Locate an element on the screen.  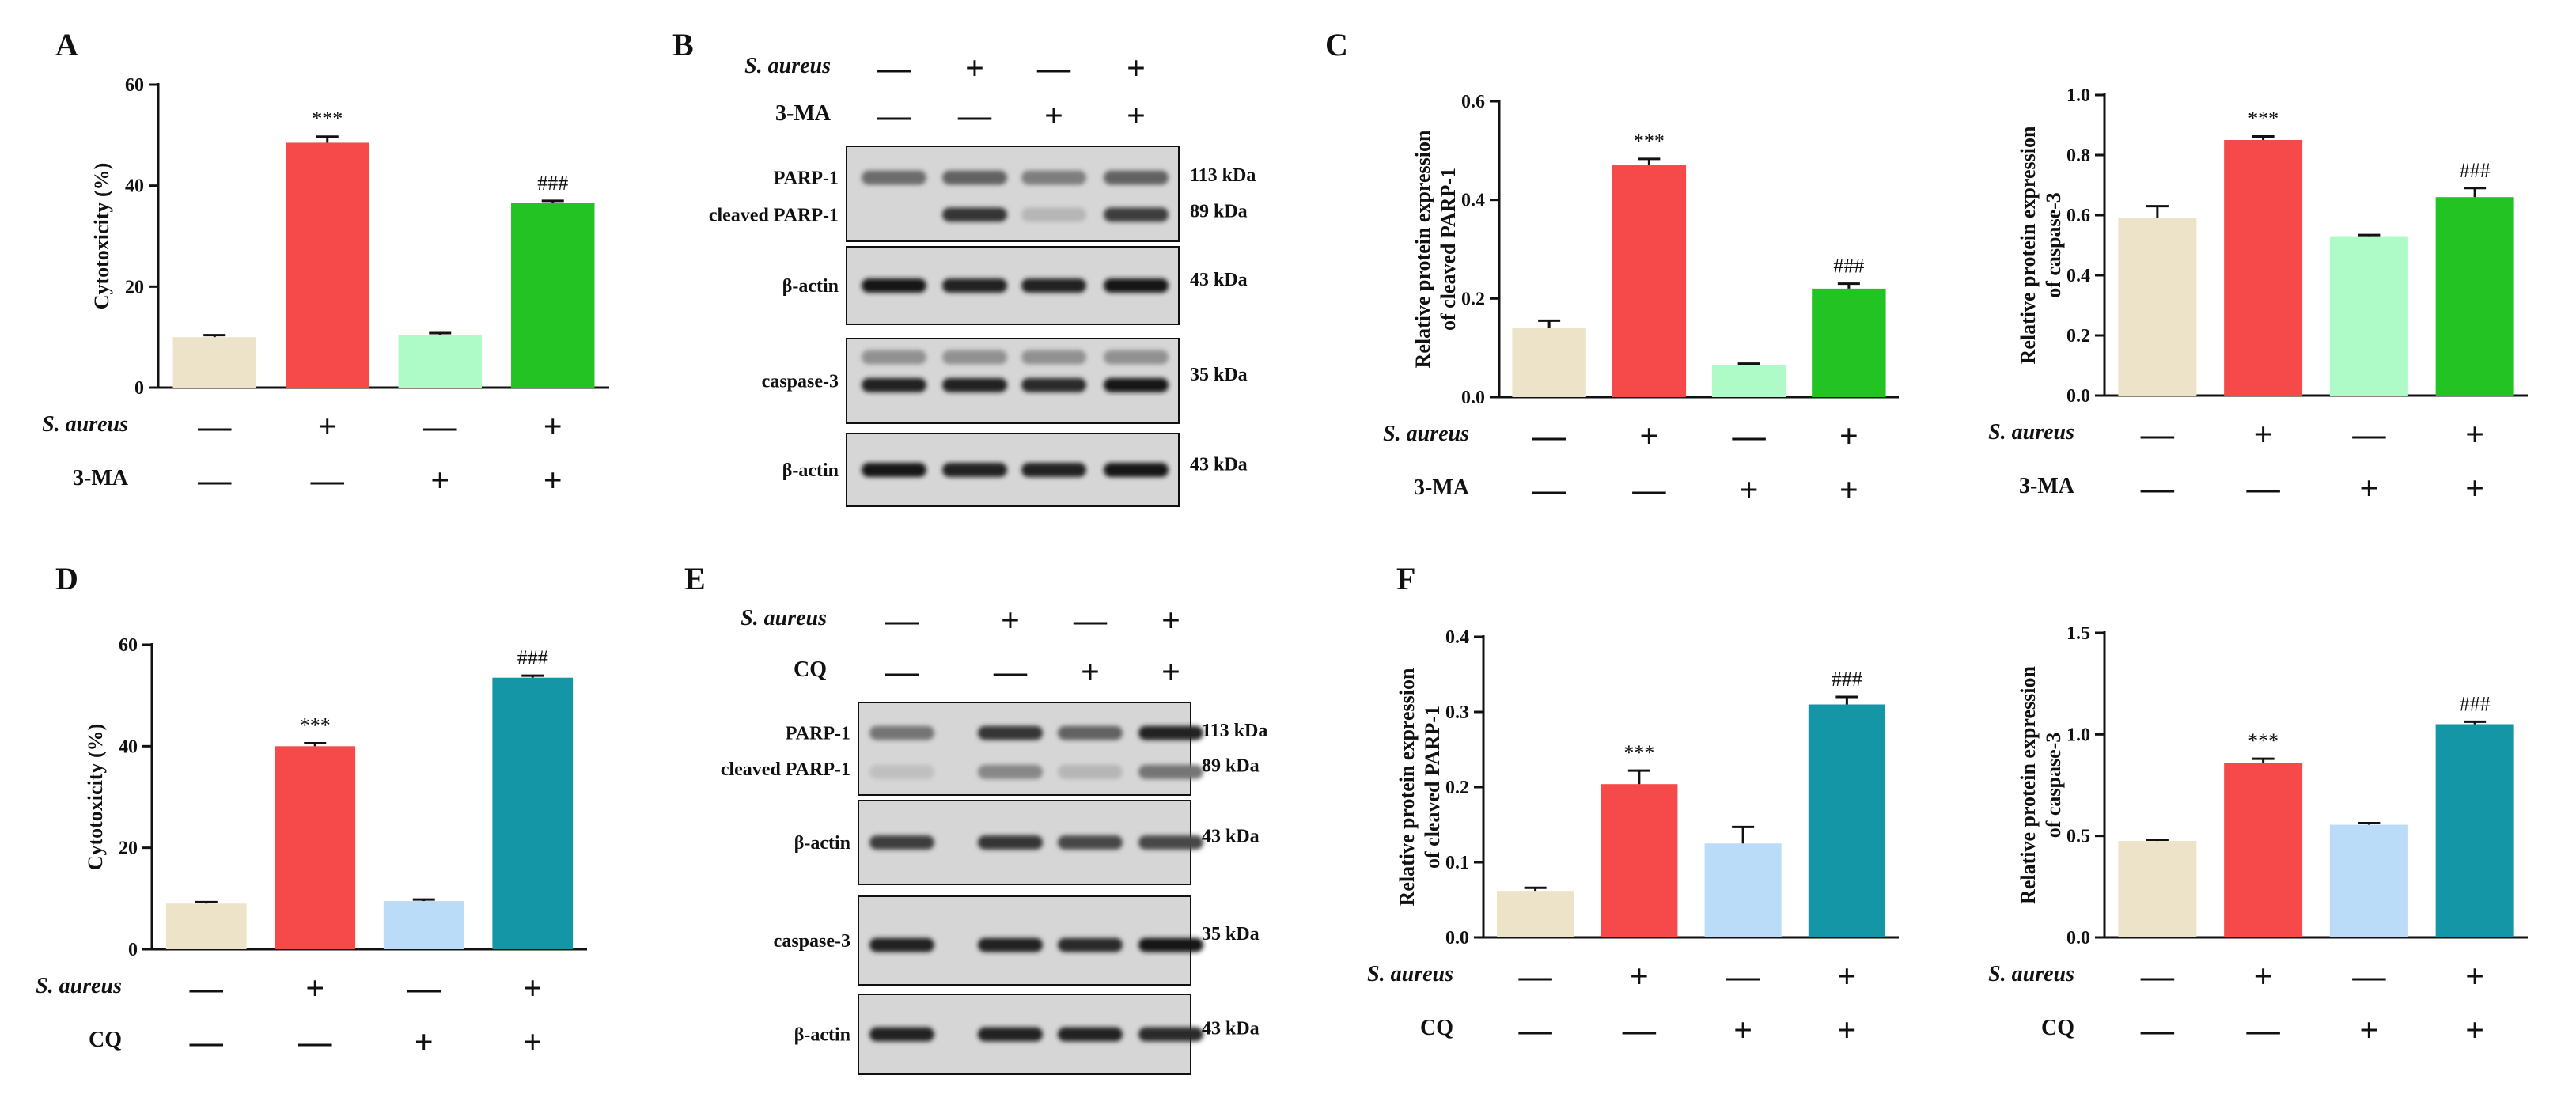
panel-letter-a: A is located at coordinates (66, 44).